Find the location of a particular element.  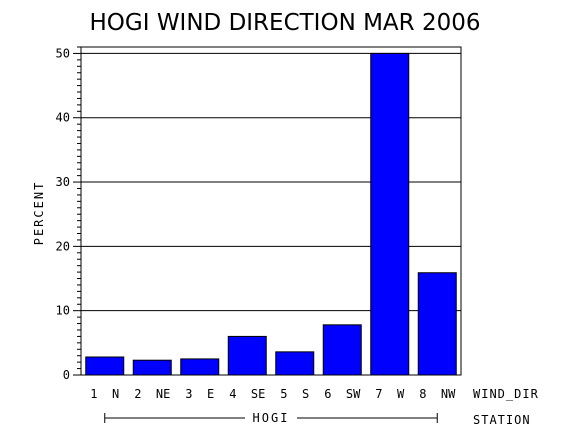

x-tick-label: 6 SW is located at coordinates (342, 394).